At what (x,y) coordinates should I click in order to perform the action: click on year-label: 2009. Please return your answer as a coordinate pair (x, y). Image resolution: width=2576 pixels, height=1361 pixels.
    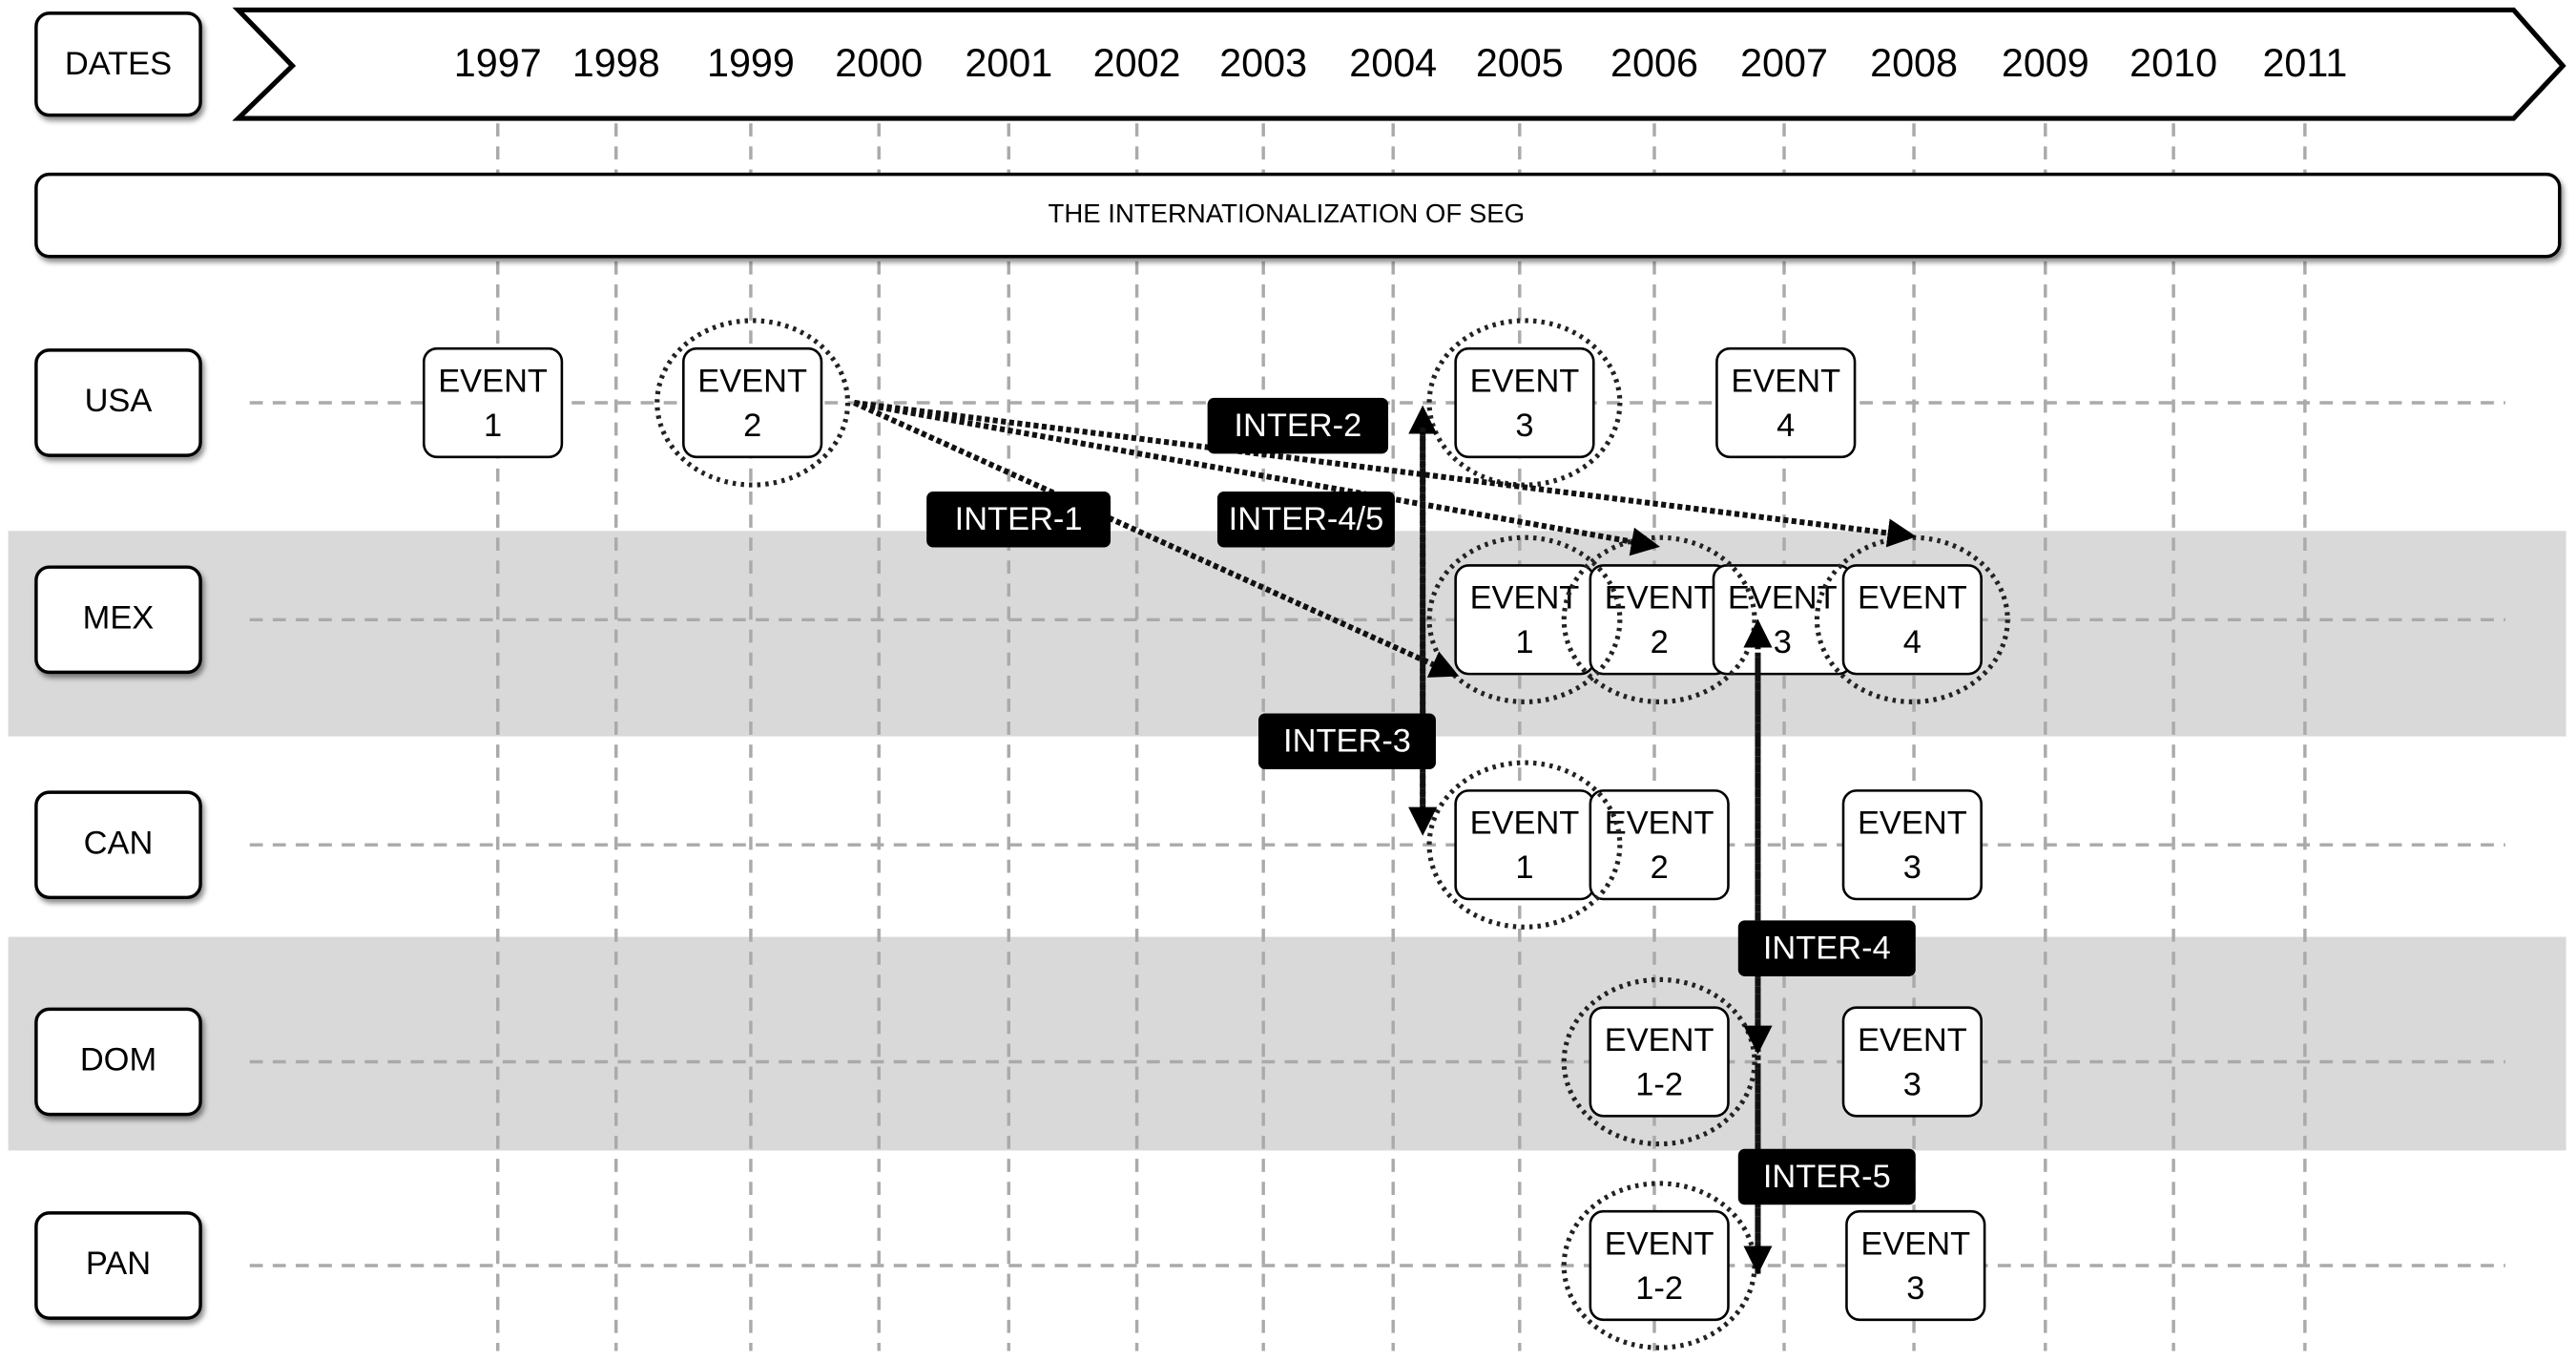
    Looking at the image, I should click on (2045, 63).